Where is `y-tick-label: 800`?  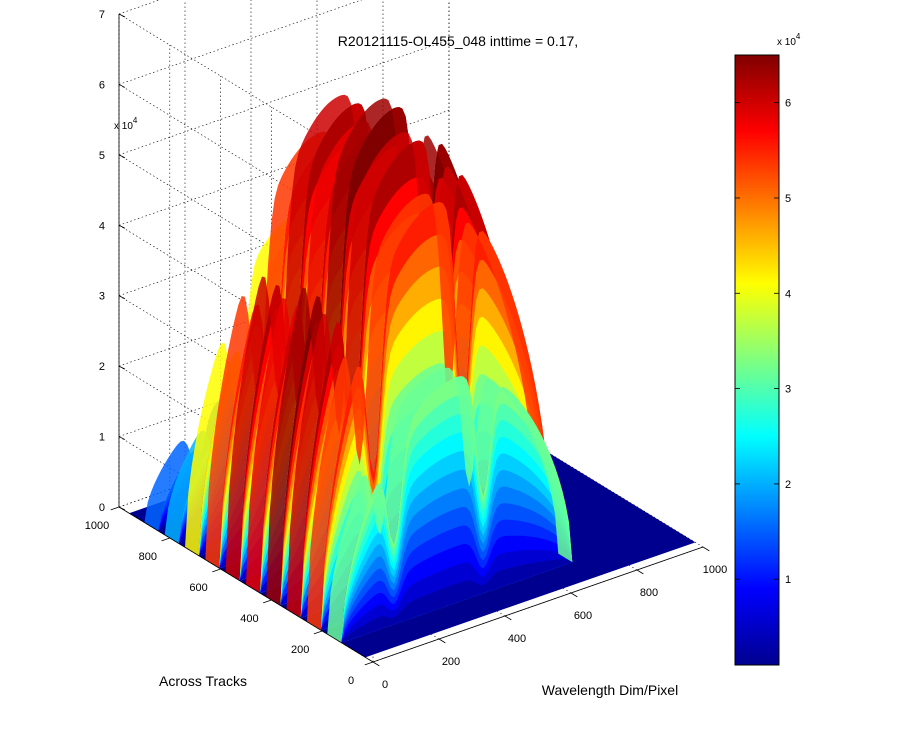
y-tick-label: 800 is located at coordinates (148, 557).